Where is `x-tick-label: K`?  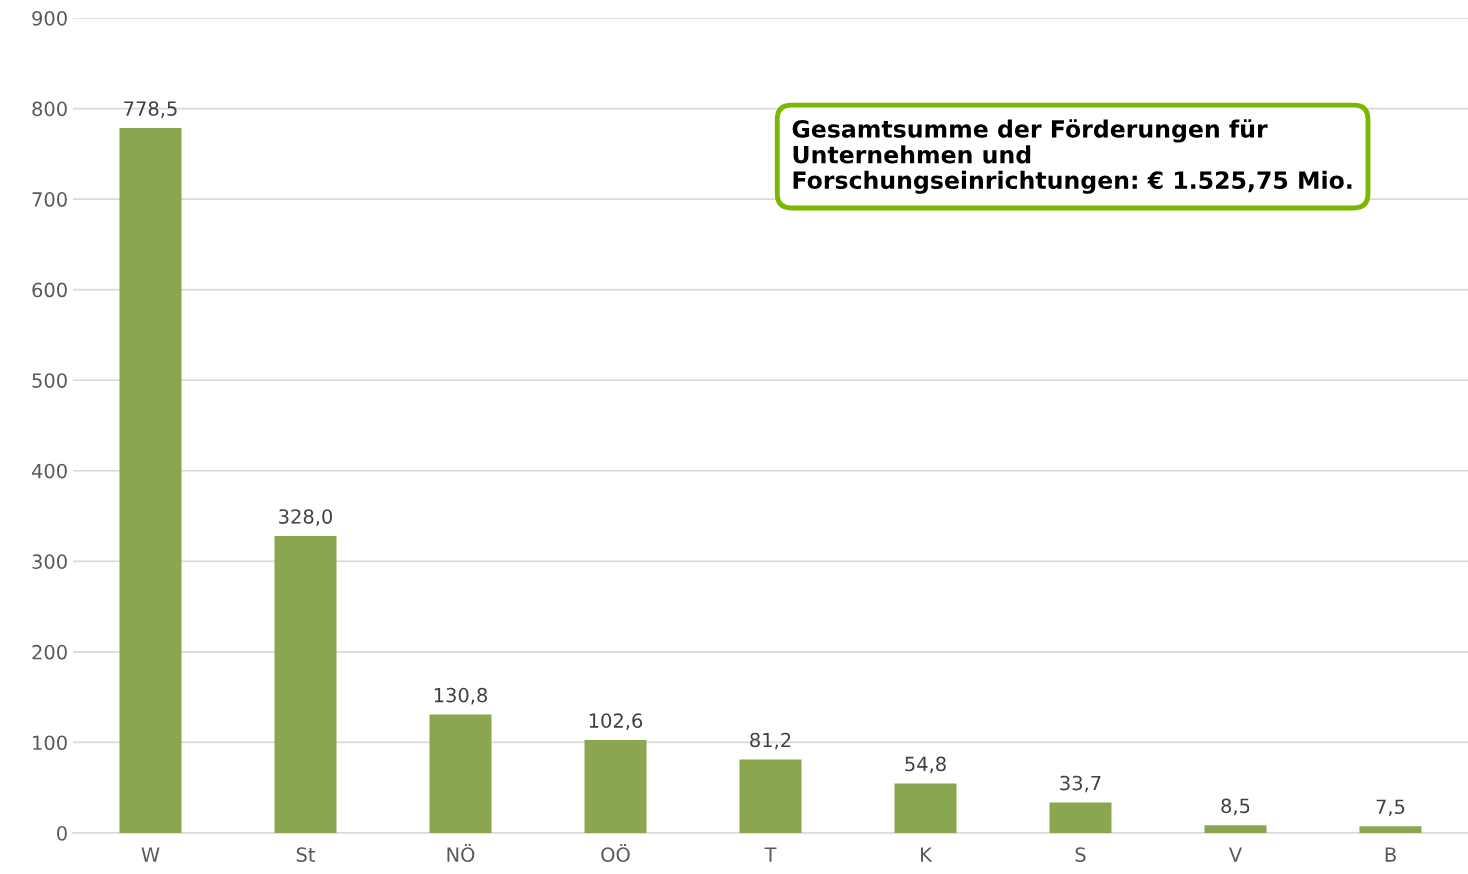 x-tick-label: K is located at coordinates (927, 854).